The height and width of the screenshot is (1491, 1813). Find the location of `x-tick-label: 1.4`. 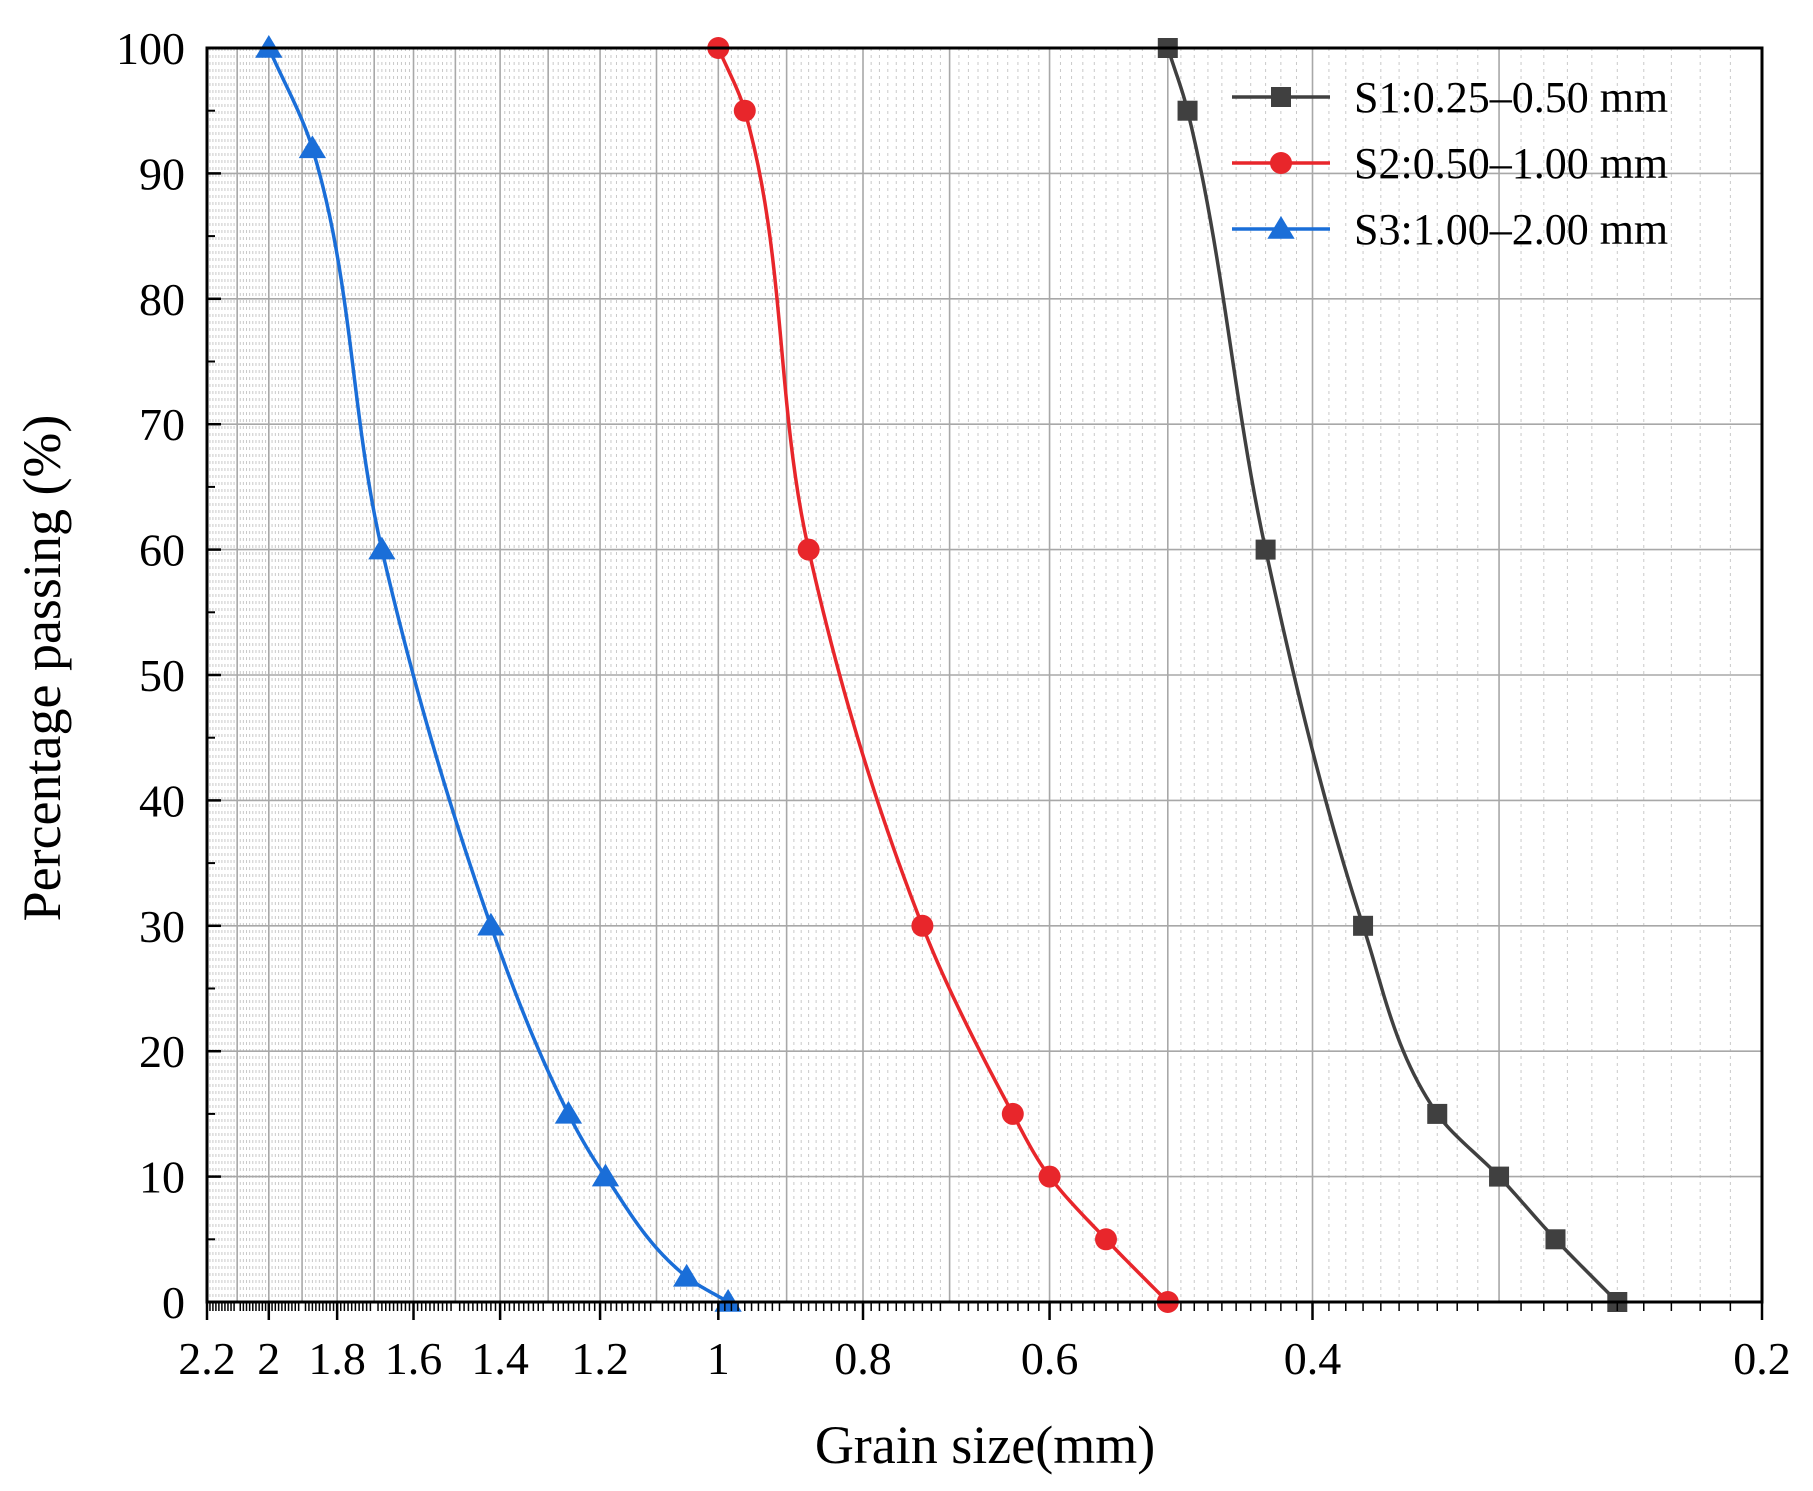

x-tick-label: 1.4 is located at coordinates (500, 1358).